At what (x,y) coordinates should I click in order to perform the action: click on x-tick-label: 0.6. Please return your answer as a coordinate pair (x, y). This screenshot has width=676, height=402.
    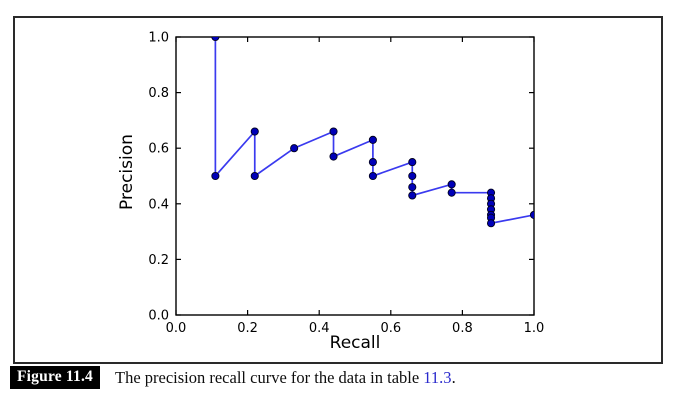
    Looking at the image, I should click on (390, 328).